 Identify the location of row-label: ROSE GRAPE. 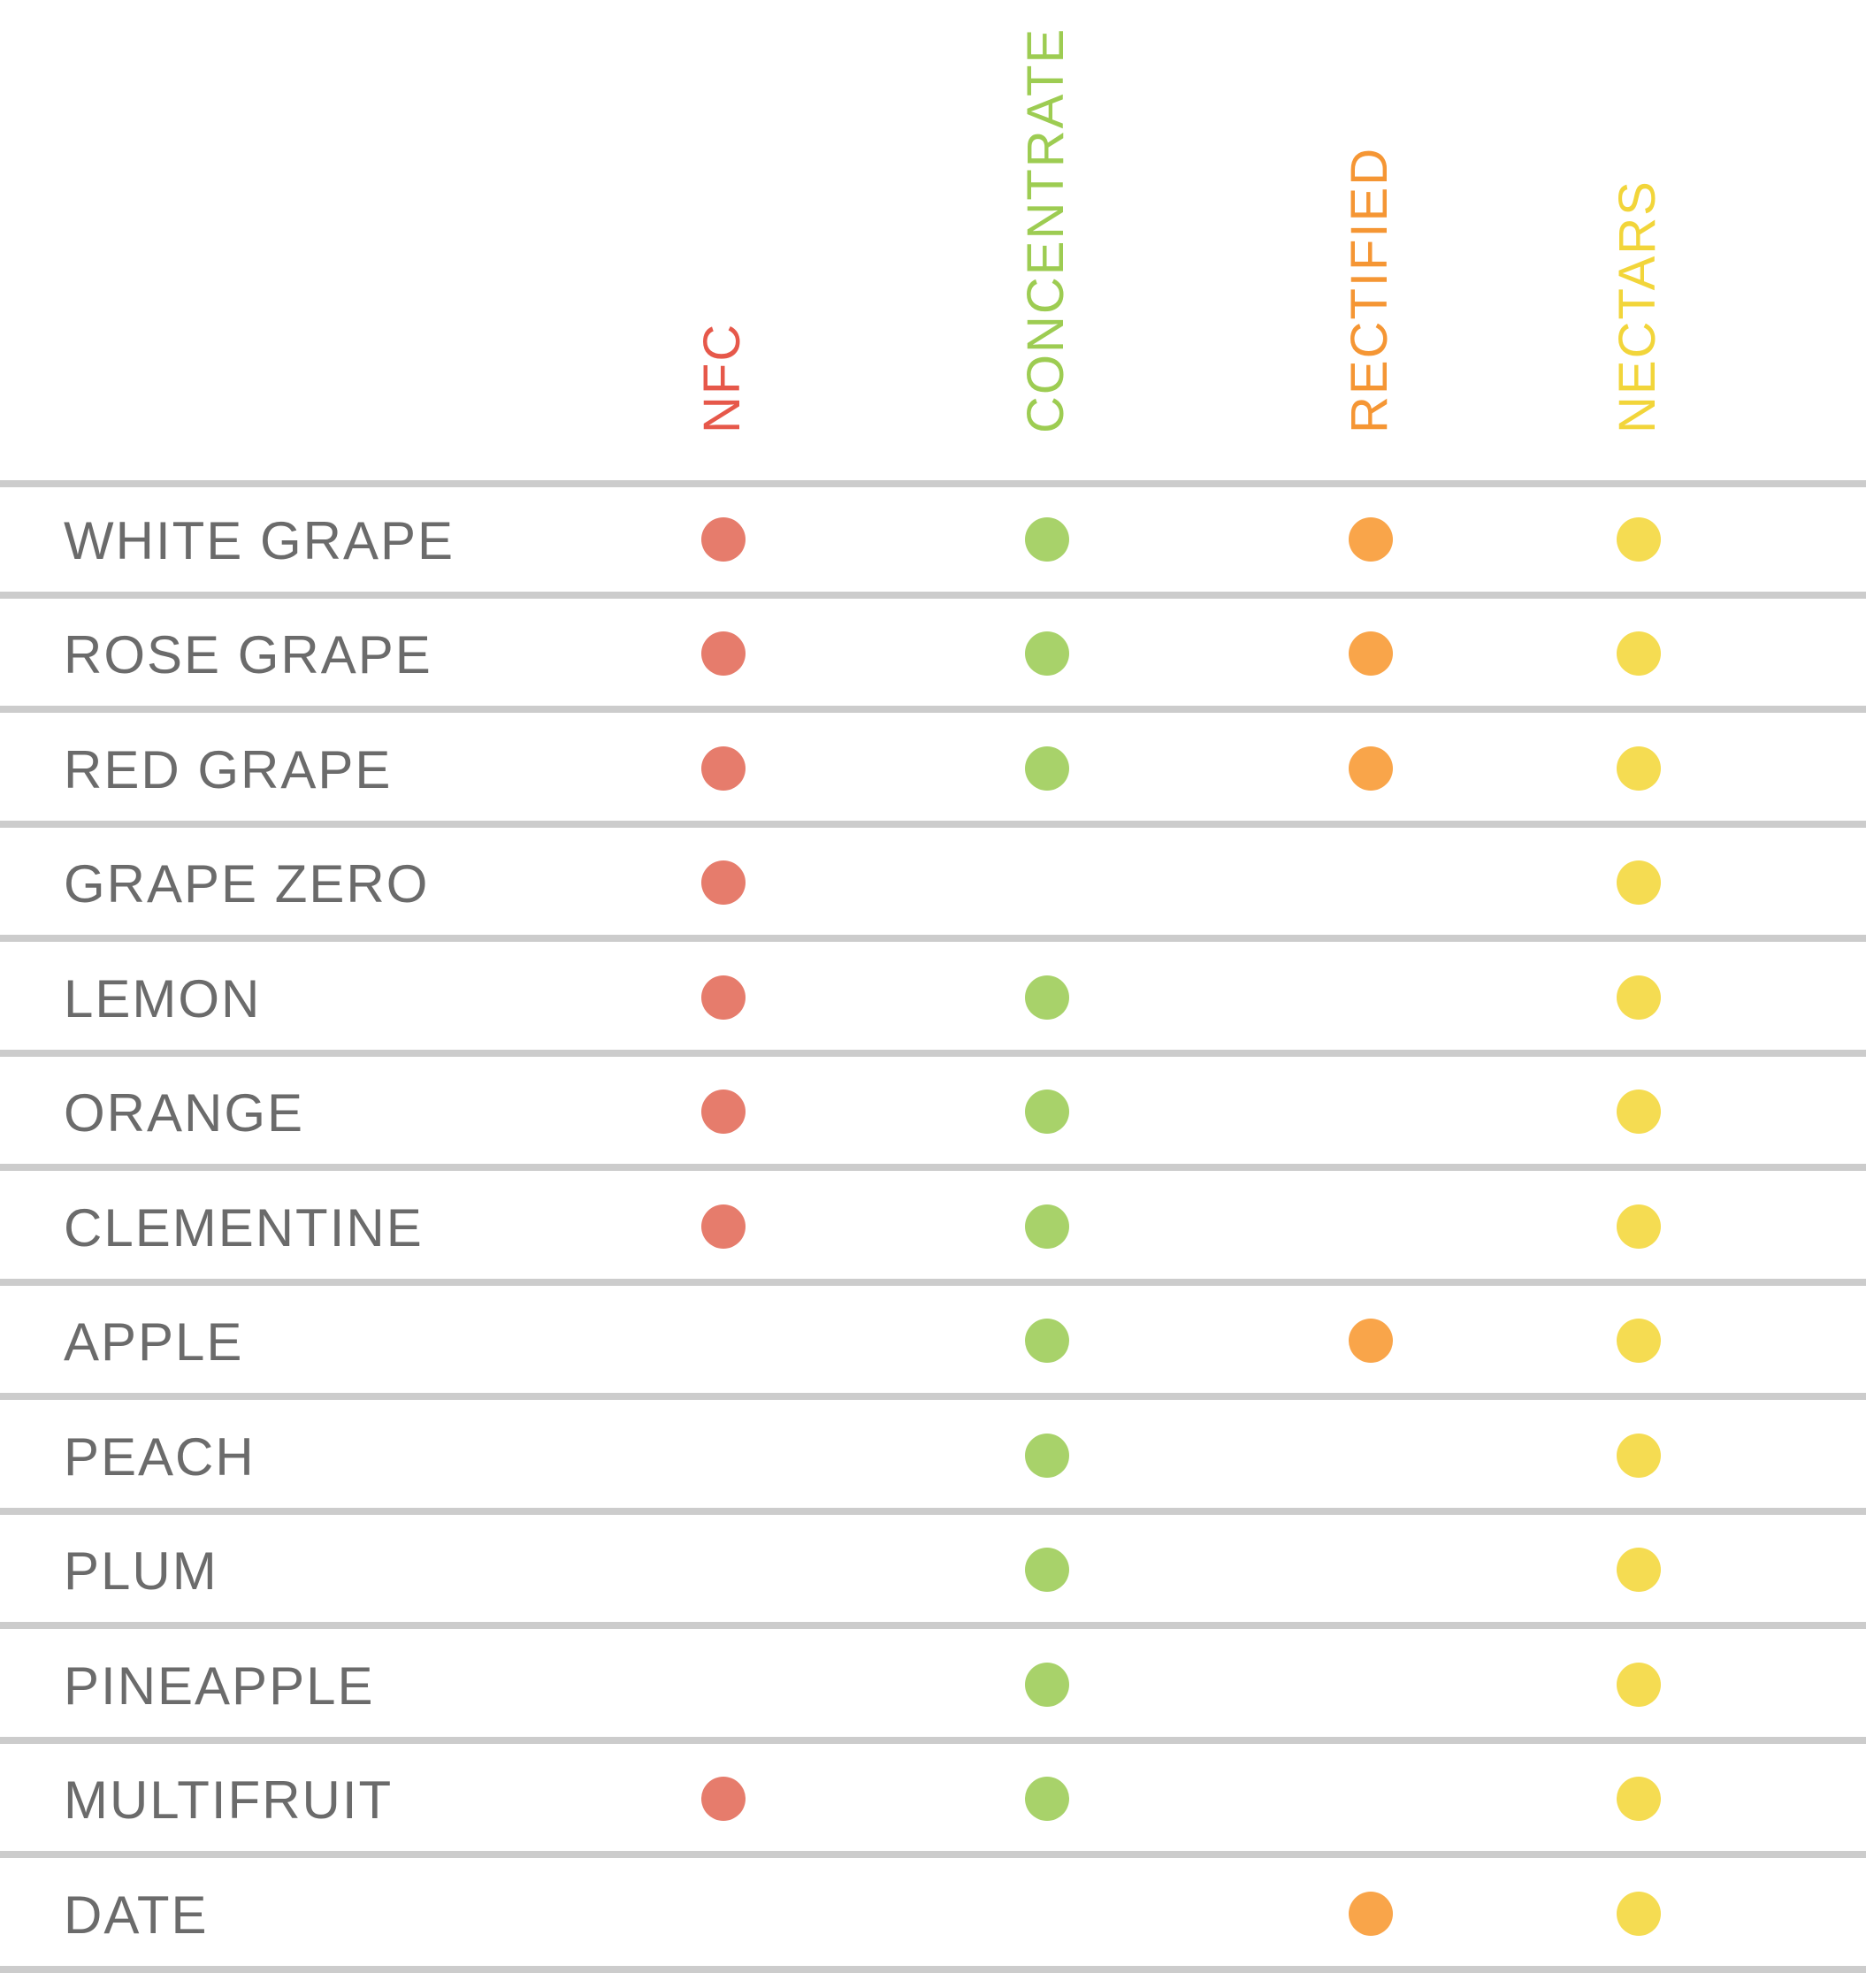
(248, 655).